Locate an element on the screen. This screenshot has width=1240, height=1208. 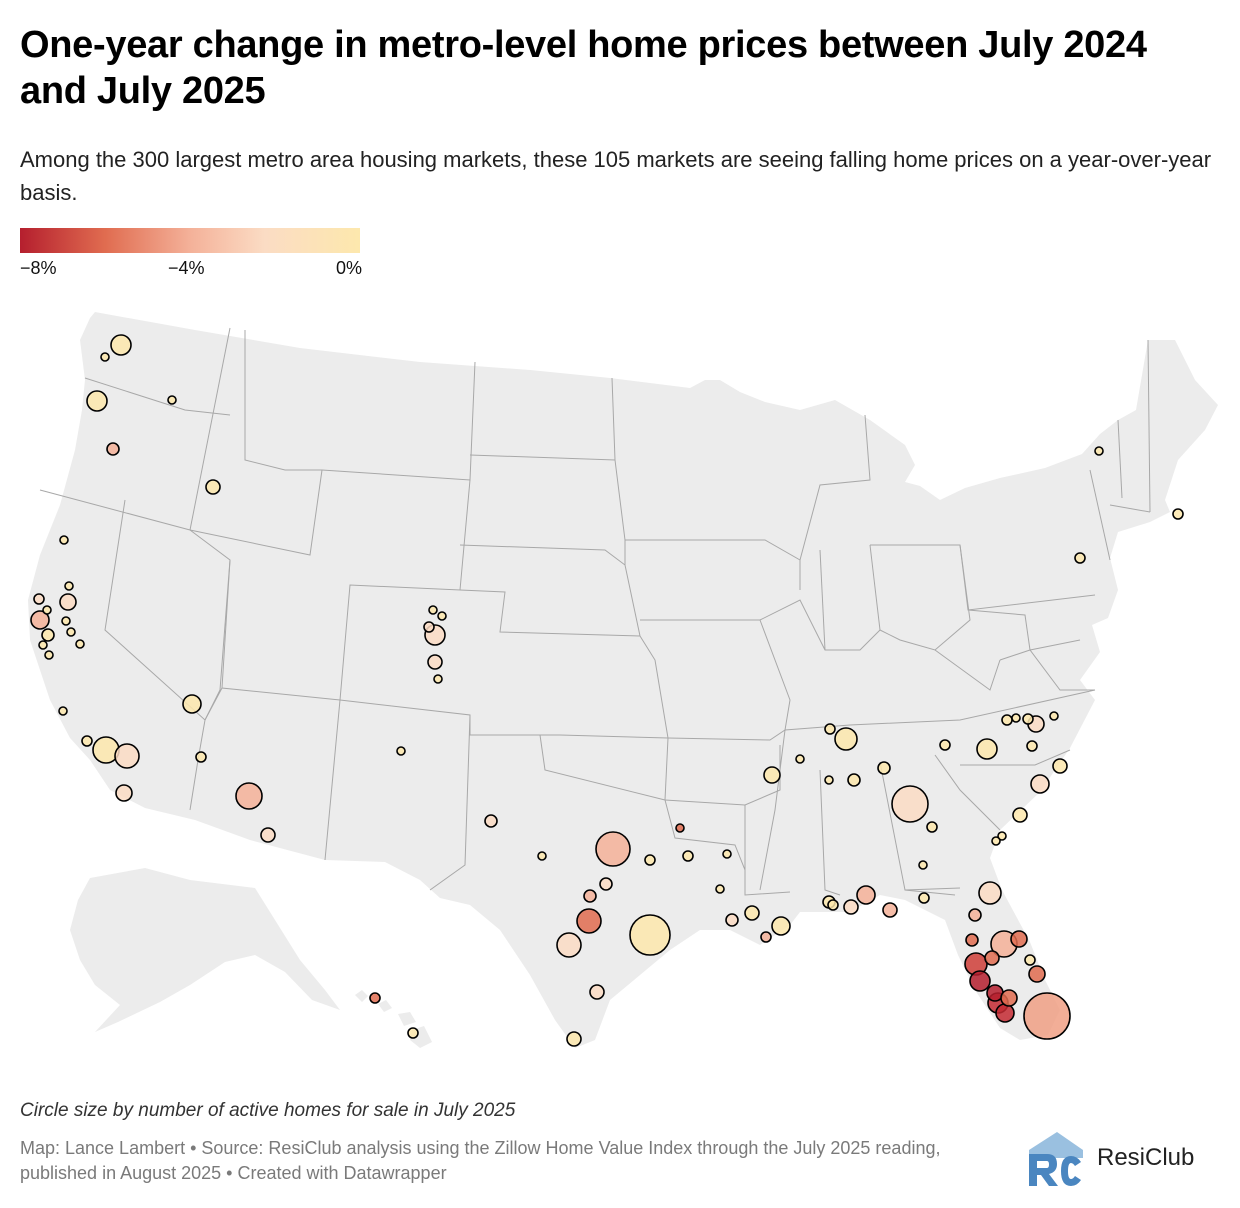
palm-bay-metro-marker is located at coordinates (1019, 939).